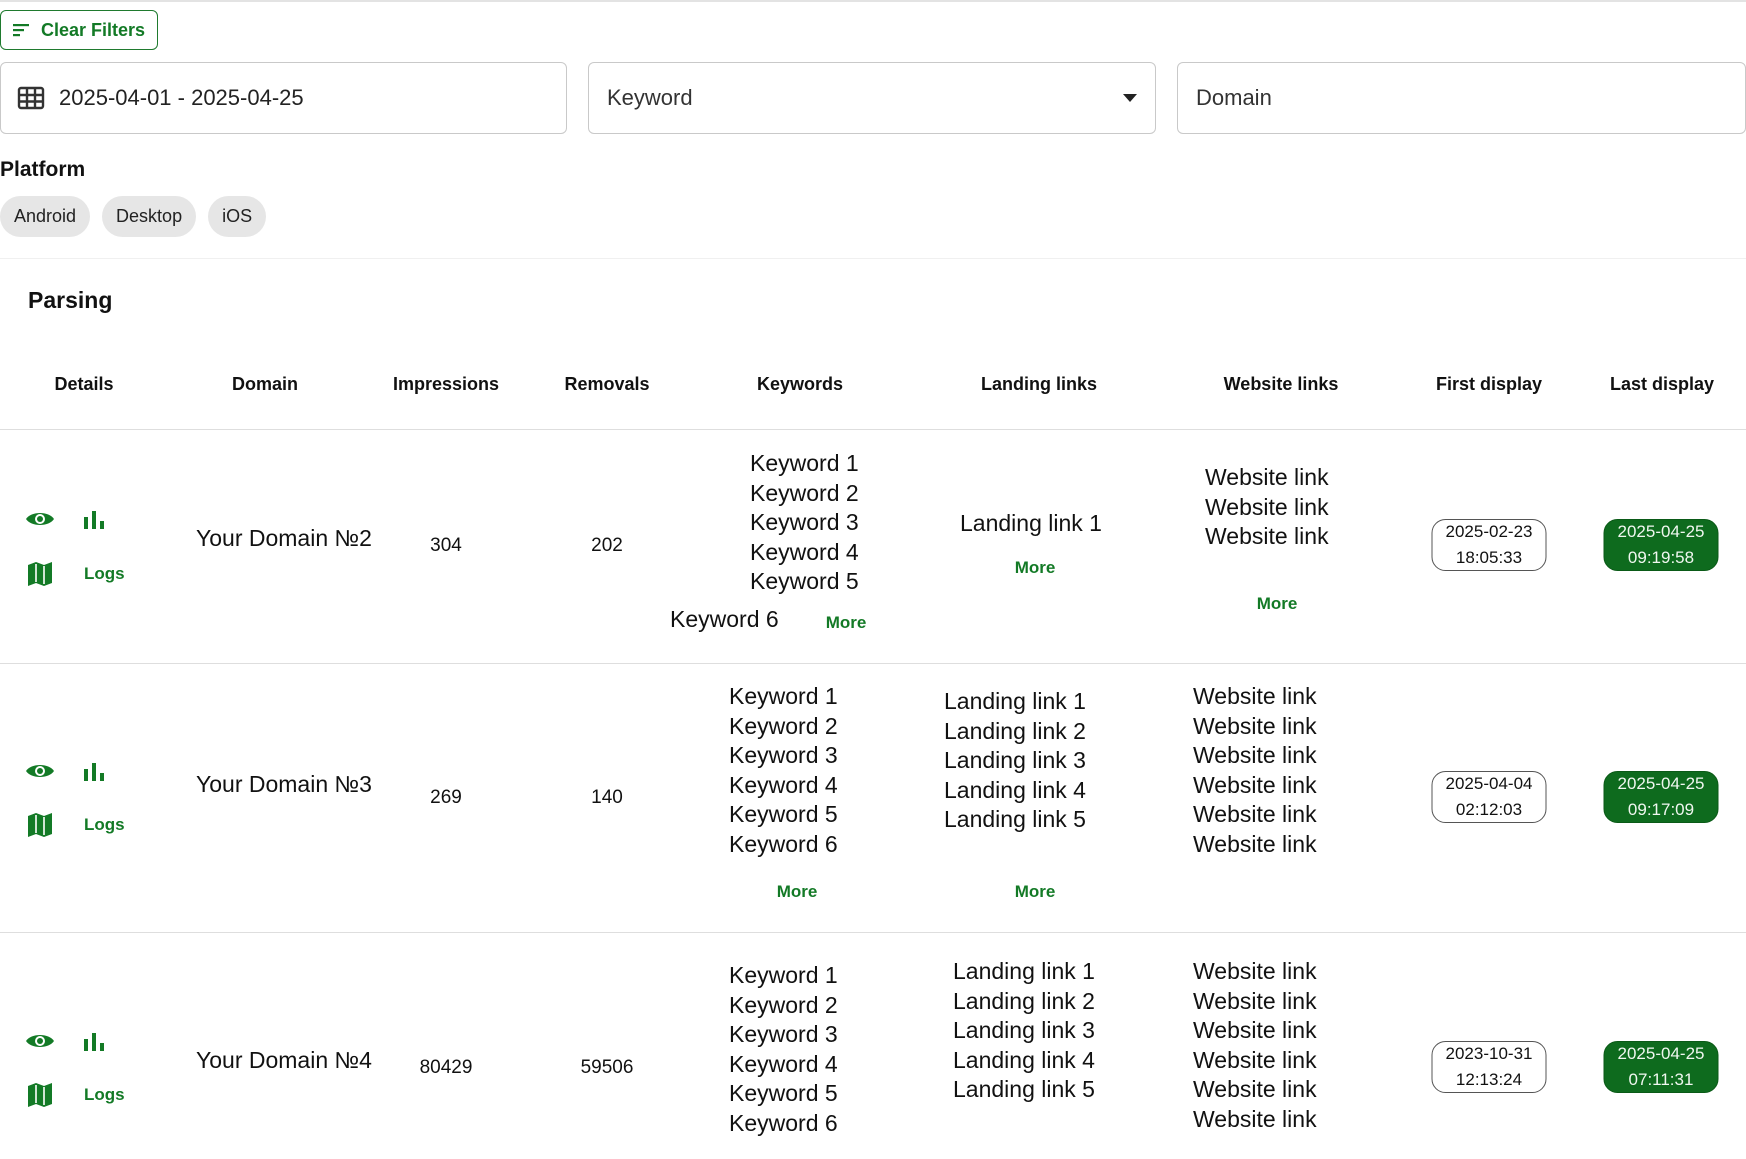 This screenshot has height=1159, width=1746. What do you see at coordinates (1461, 98) in the screenshot?
I see `domain-input: Domain` at bounding box center [1461, 98].